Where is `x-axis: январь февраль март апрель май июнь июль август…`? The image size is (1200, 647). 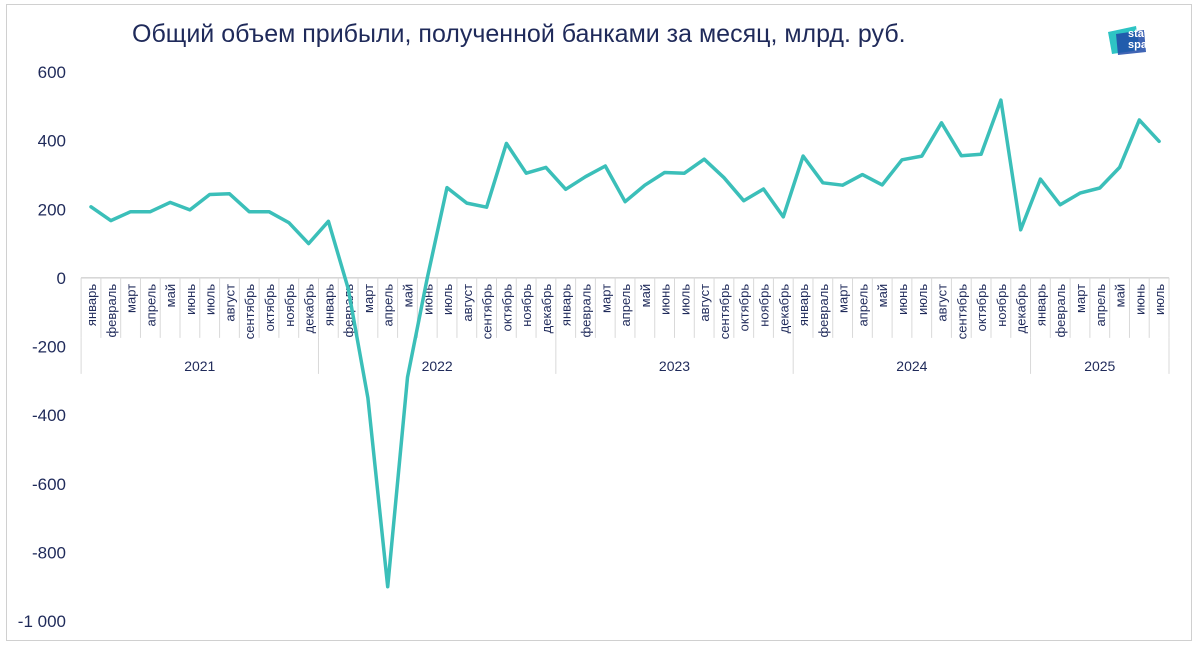
x-axis: январь февраль март апрель май июнь июль август… is located at coordinates (625, 325).